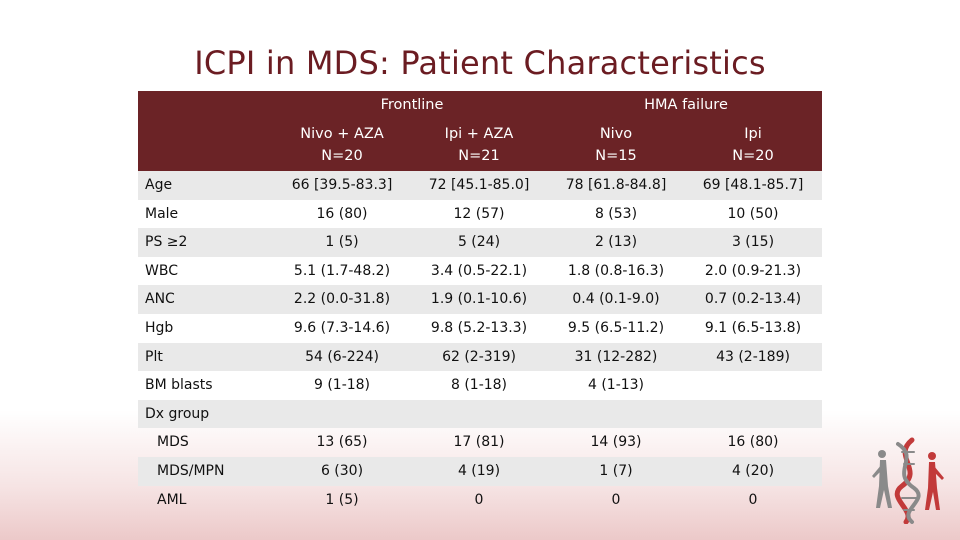 This screenshot has height=540, width=960. I want to click on table-cell: 8 (1-18), so click(479, 385).